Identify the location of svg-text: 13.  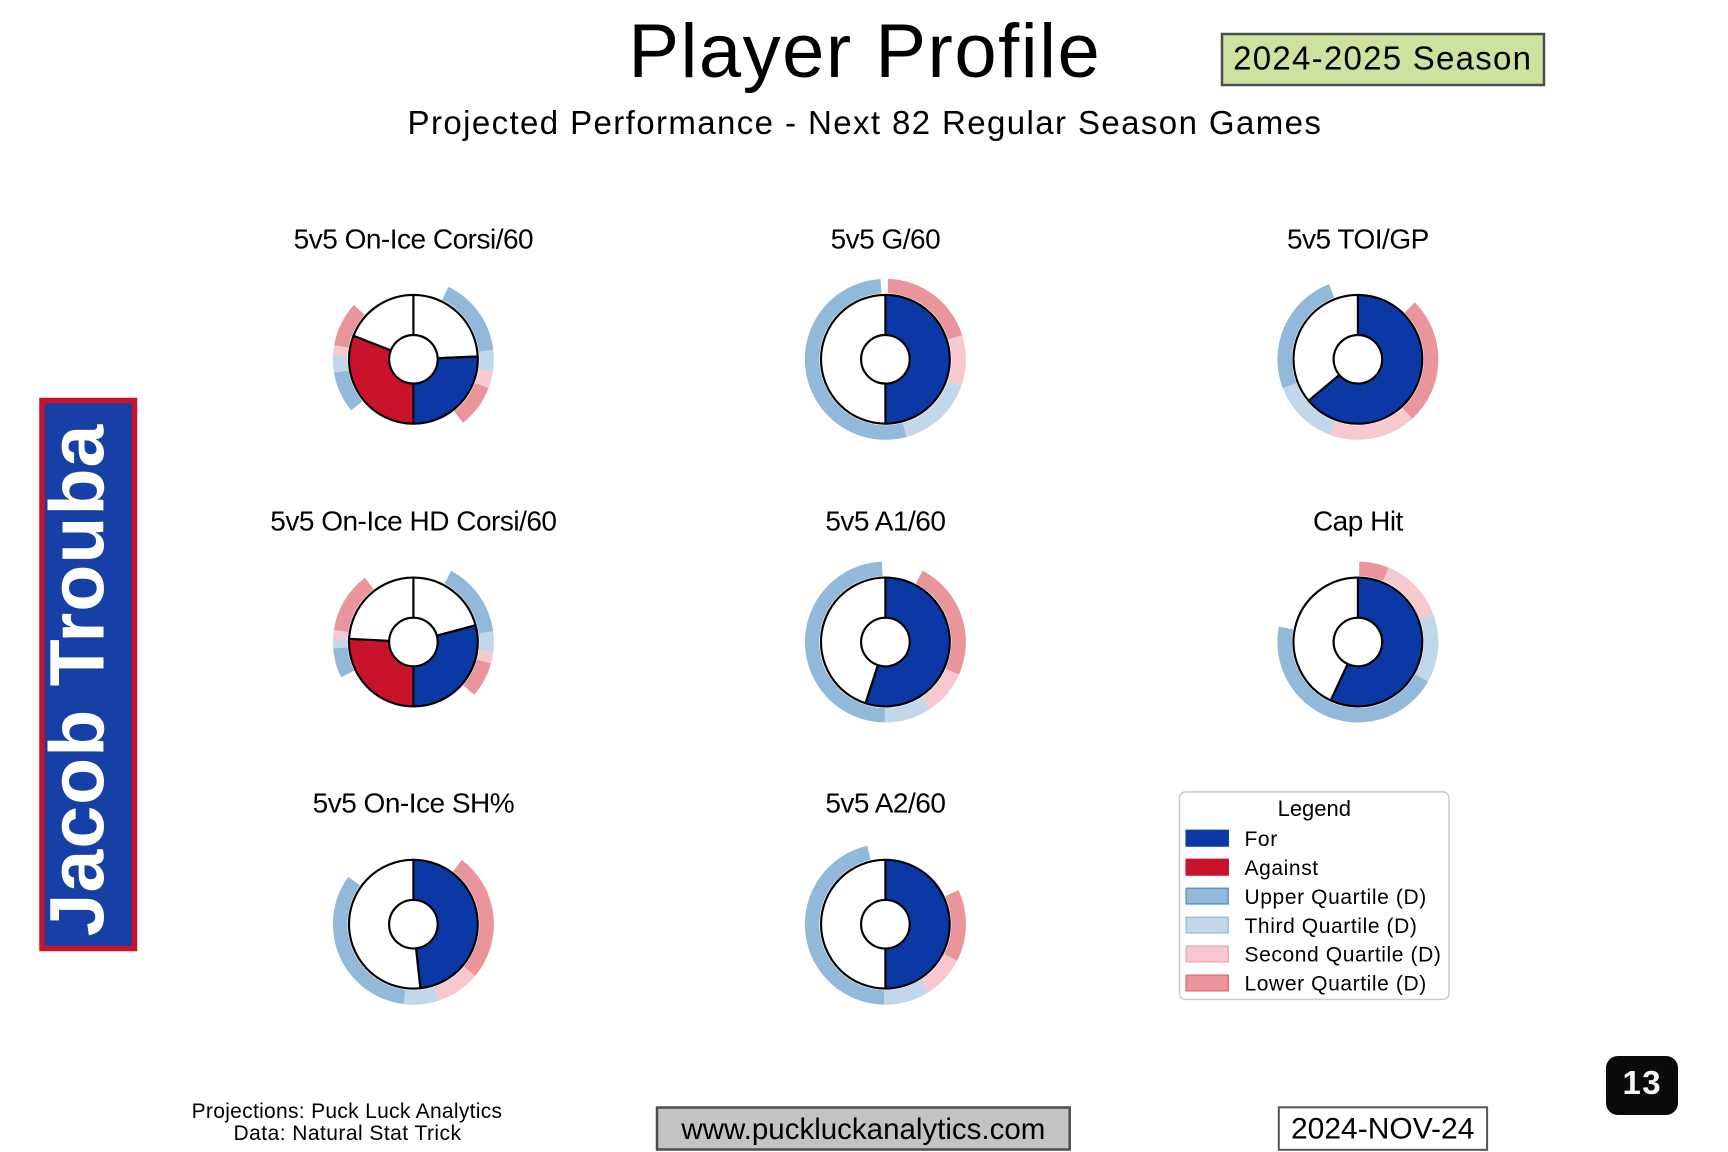
(1643, 1082).